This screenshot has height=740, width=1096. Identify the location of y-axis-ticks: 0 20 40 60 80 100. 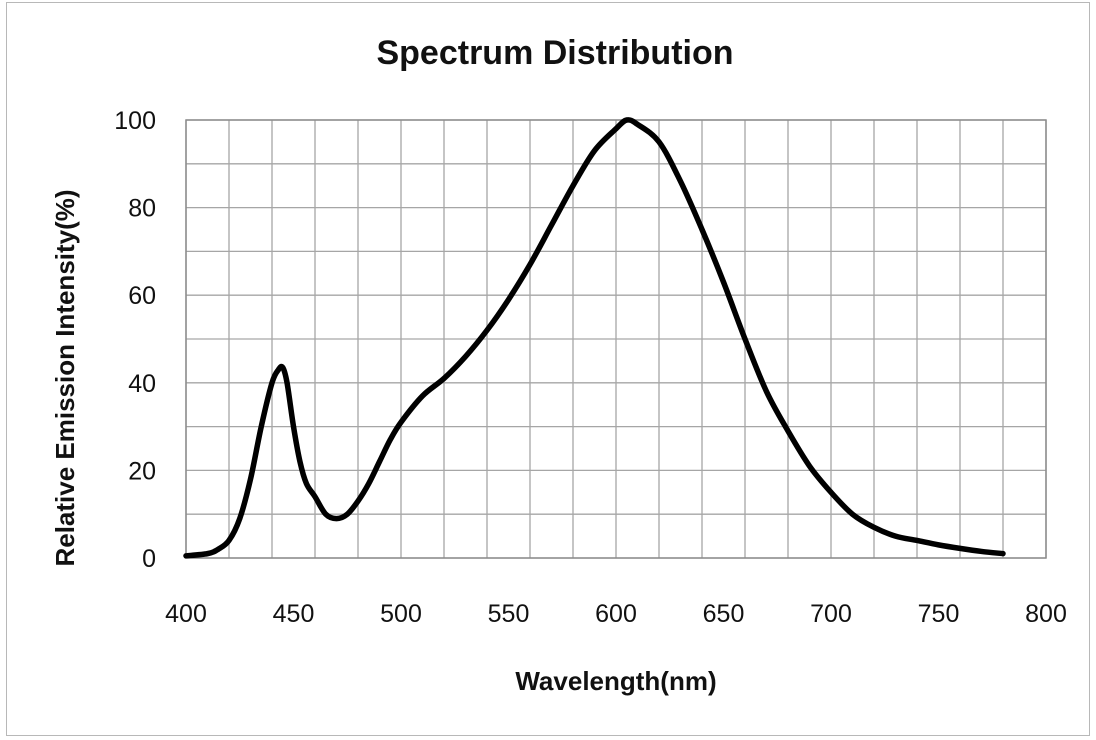
(135, 340).